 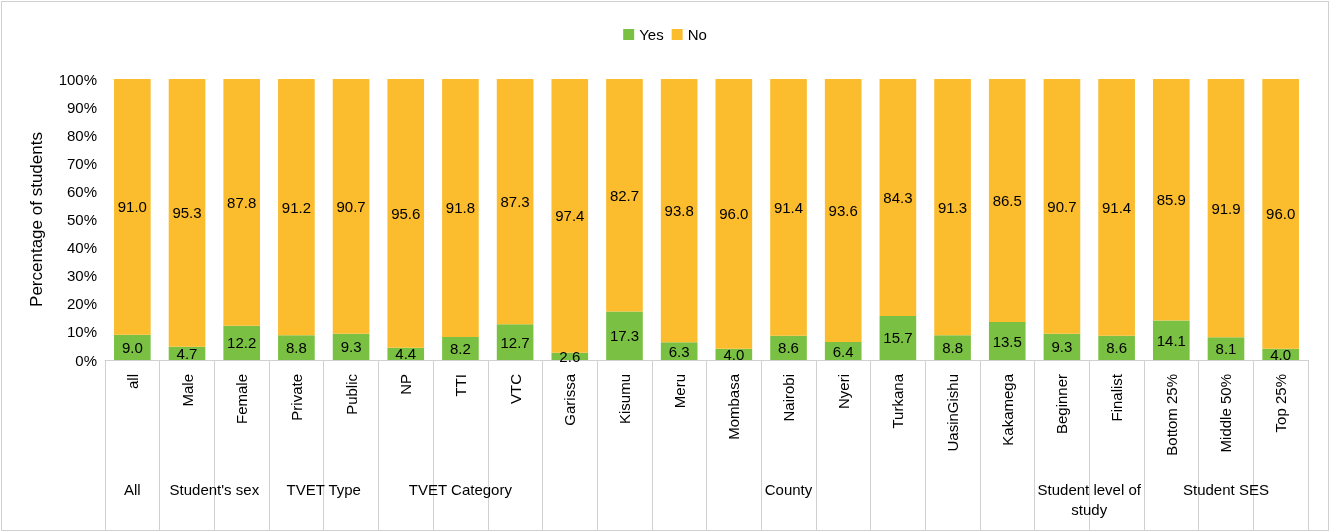 What do you see at coordinates (1007, 409) in the screenshot?
I see `x-tick-label: Kakamega` at bounding box center [1007, 409].